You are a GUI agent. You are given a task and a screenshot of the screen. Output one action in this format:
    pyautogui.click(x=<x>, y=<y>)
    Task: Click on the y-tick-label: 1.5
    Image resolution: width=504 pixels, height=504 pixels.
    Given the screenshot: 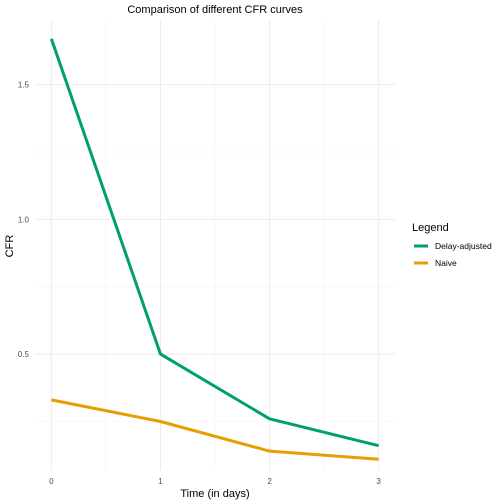 What is the action you would take?
    pyautogui.click(x=24, y=85)
    